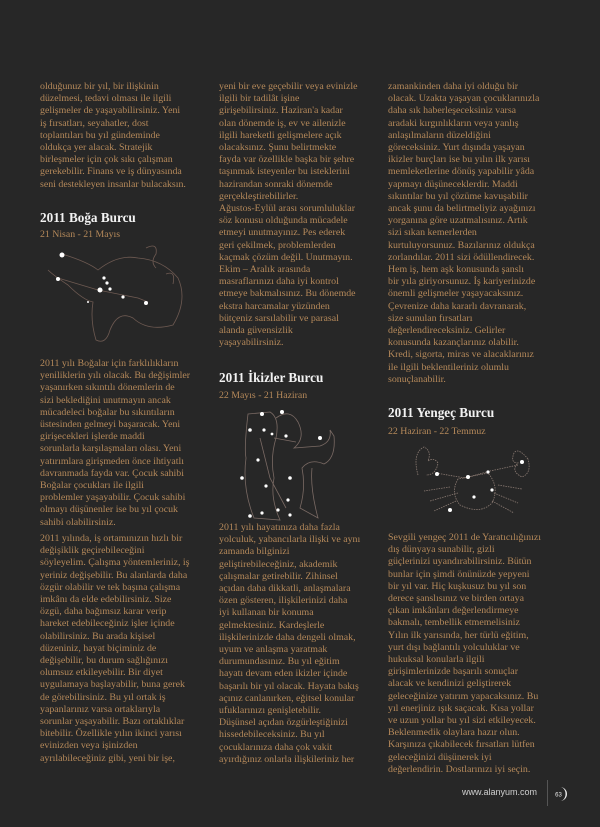  What do you see at coordinates (463, 696) in the screenshot?
I see `text-line: geleceğinize yatırım yapacaksınız. Bu` at bounding box center [463, 696].